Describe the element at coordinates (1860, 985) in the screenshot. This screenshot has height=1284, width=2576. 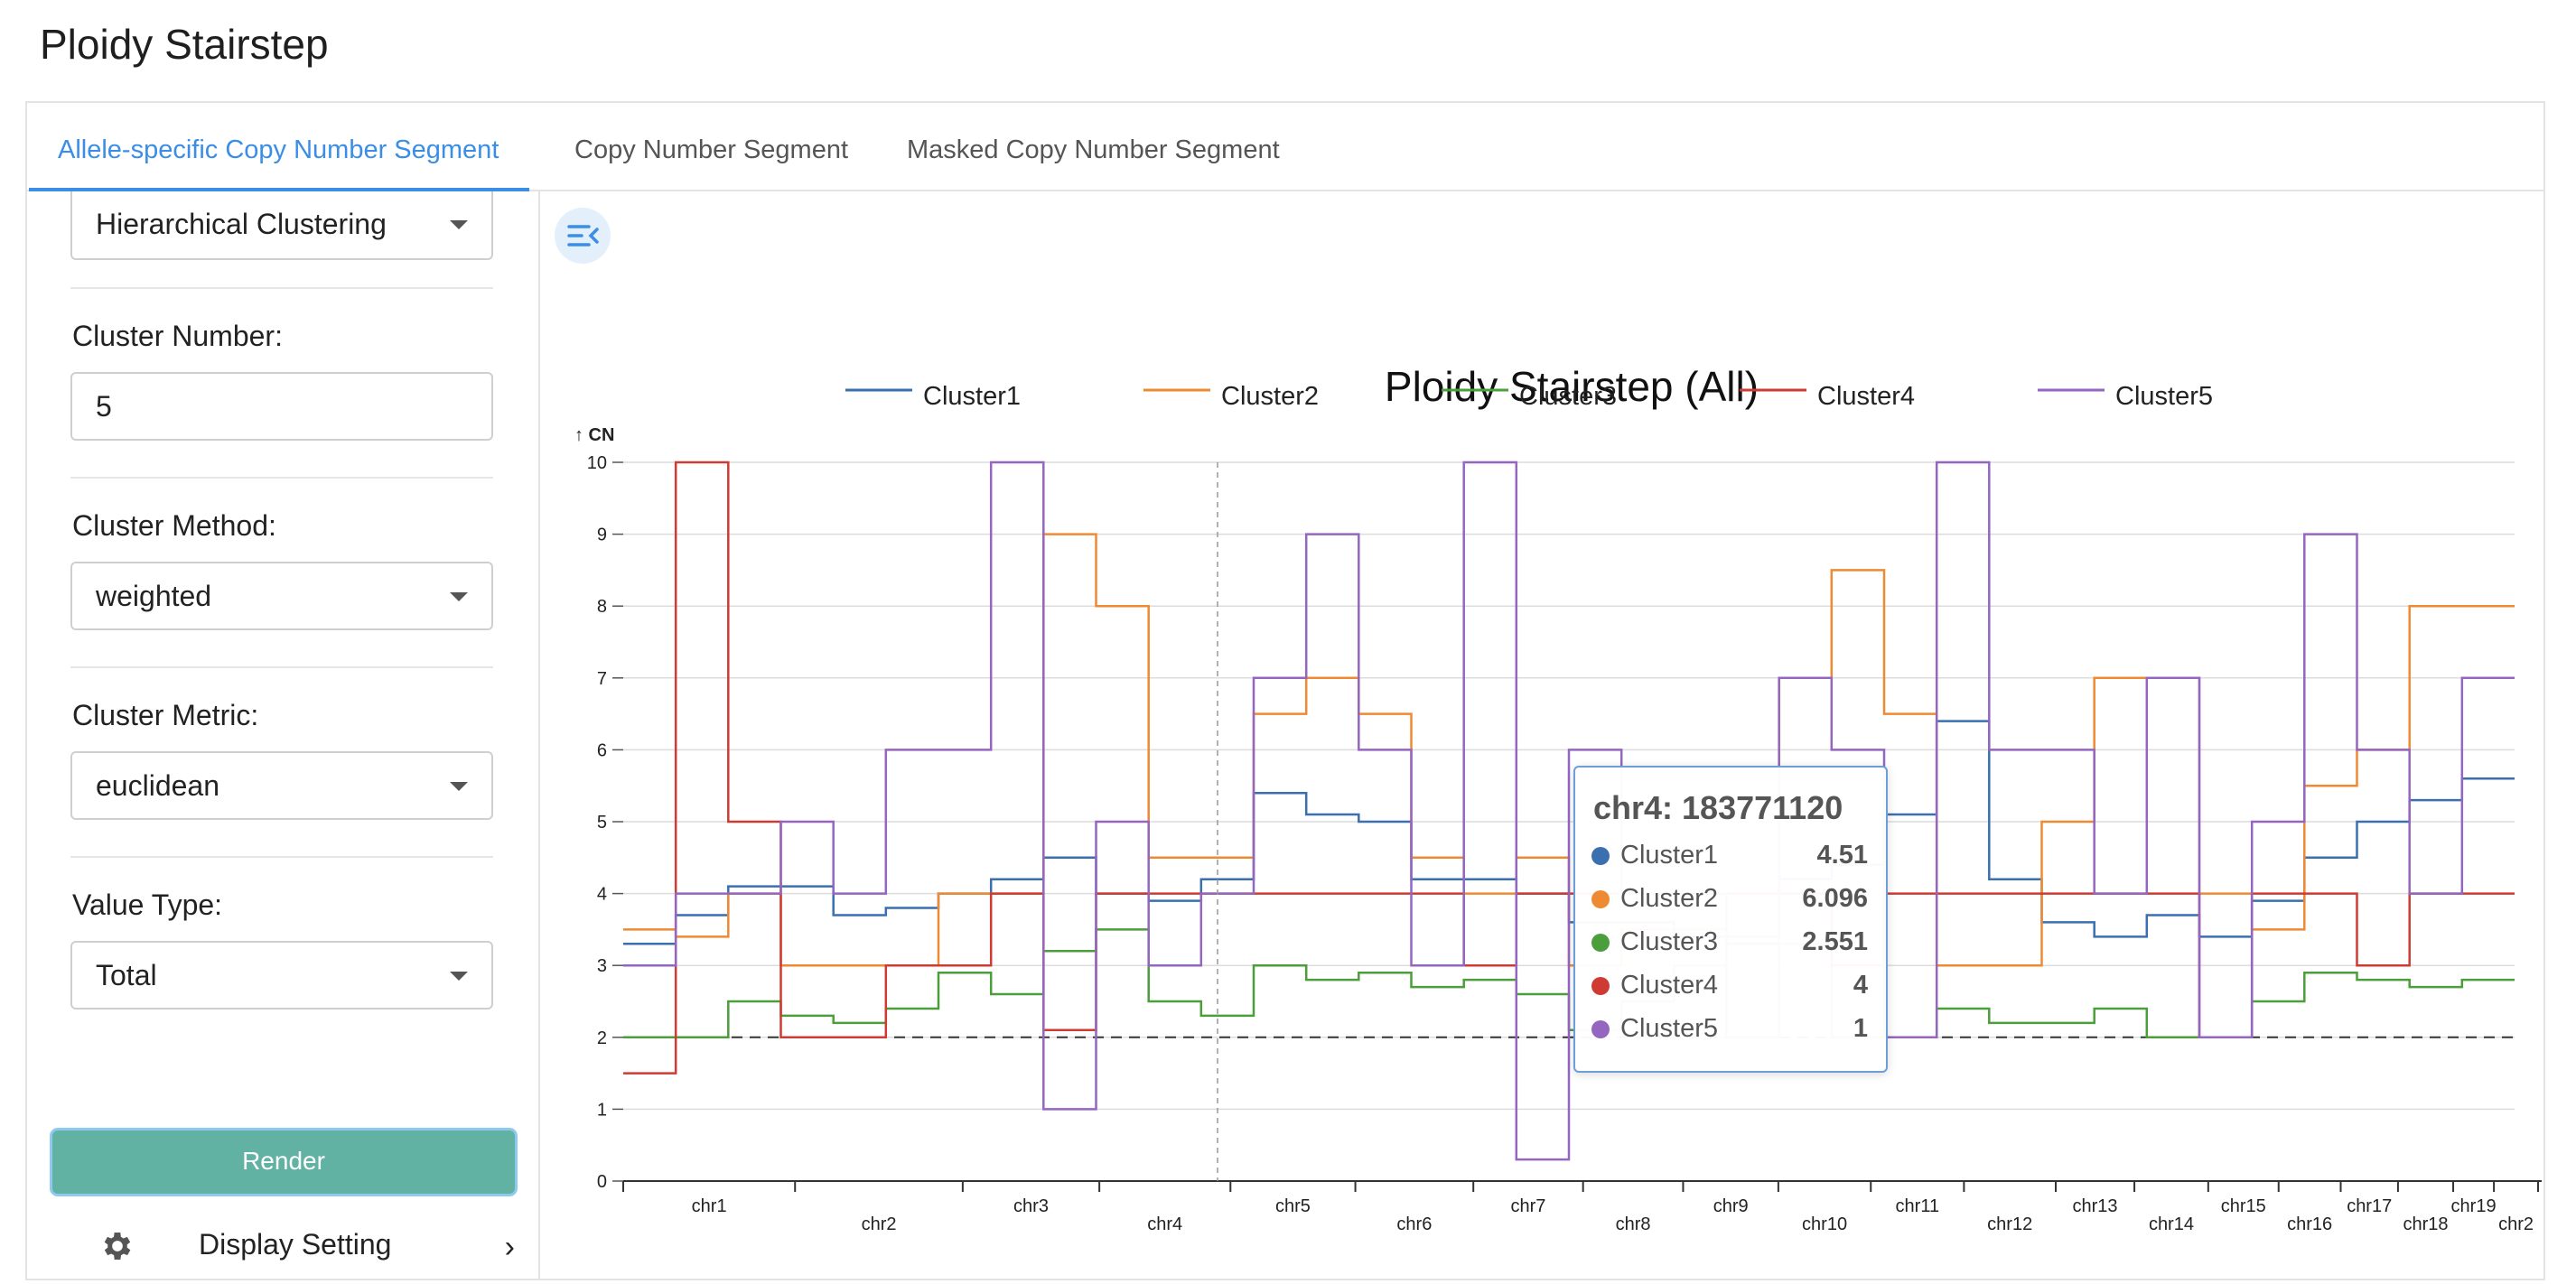
I see `tooltip-series-value: 4` at that location.